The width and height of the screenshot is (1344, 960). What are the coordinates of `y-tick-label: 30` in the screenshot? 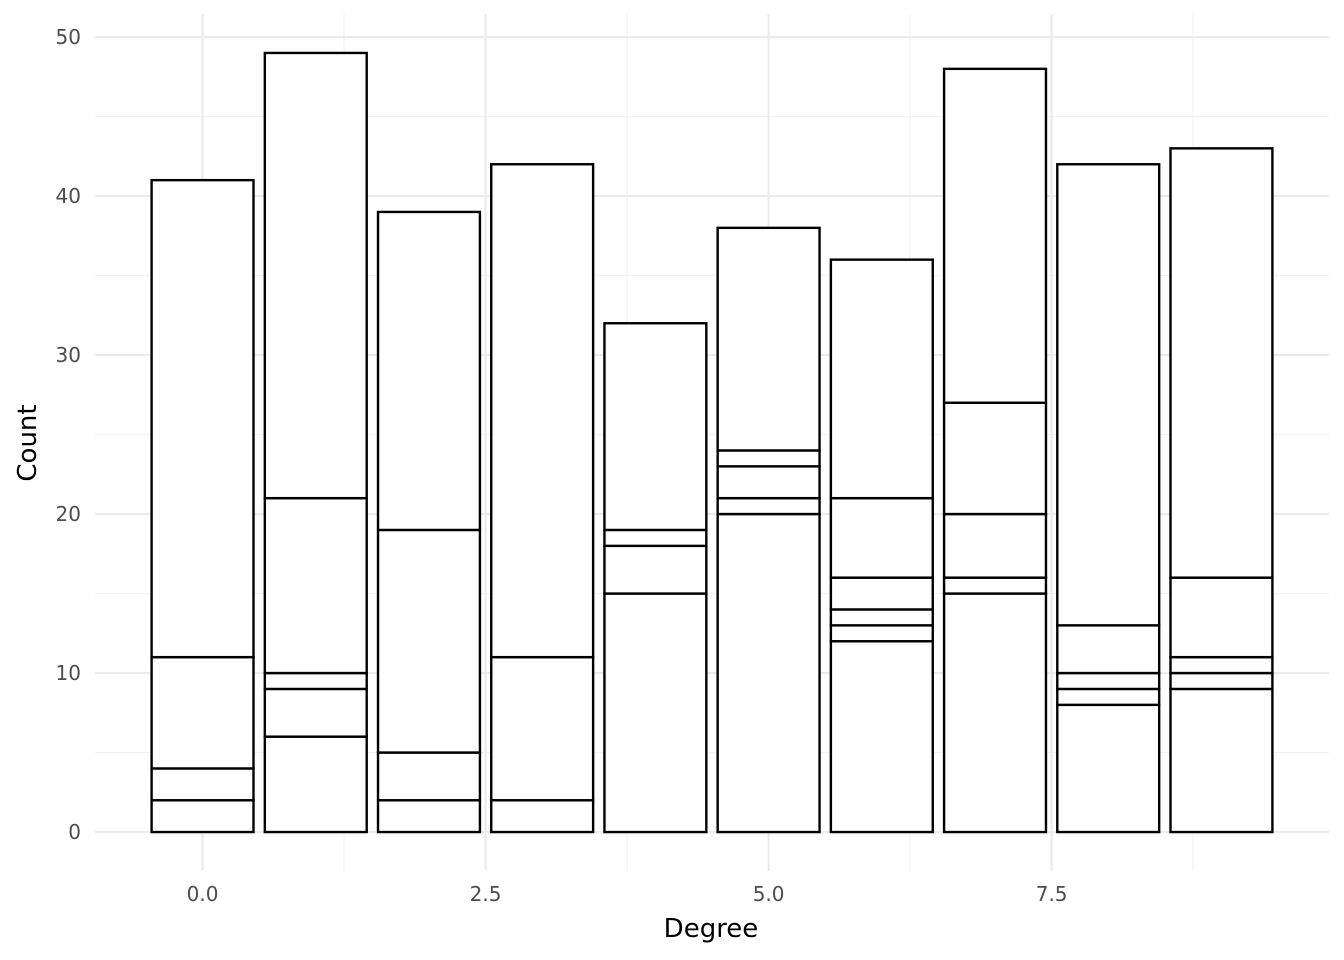 It's located at (68, 355).